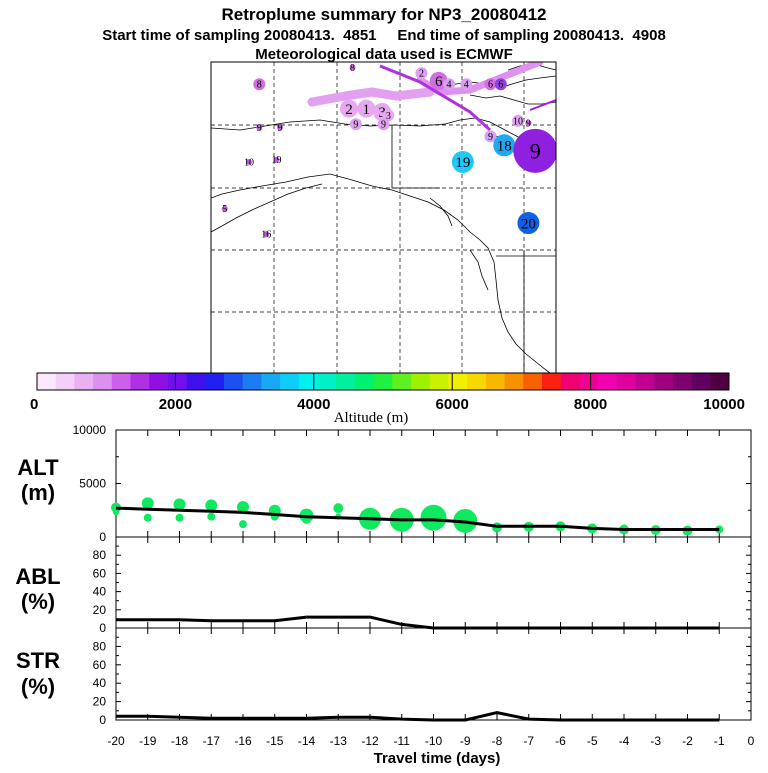 This screenshot has height=773, width=768. I want to click on plume-marker: 1, so click(366, 108).